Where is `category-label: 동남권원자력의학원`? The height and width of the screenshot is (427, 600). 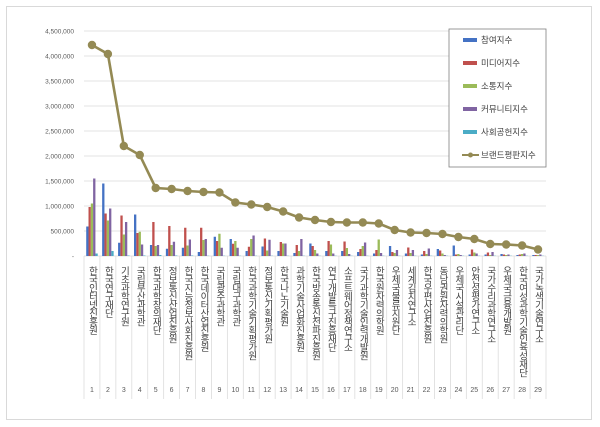 category-label: 동남권원자력의학원 is located at coordinates (442, 304).